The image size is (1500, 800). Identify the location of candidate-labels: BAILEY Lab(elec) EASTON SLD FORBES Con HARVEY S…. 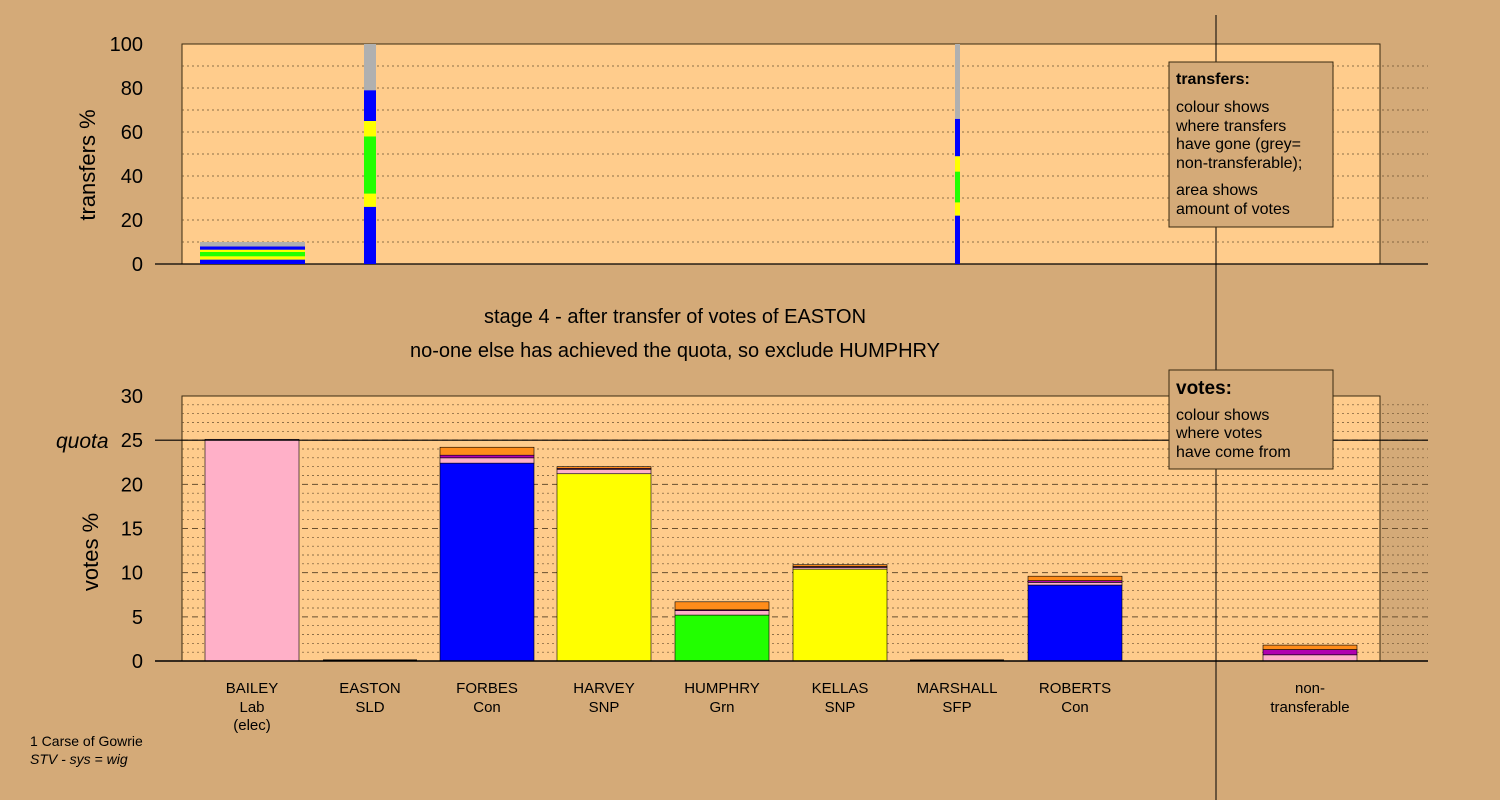
(788, 707).